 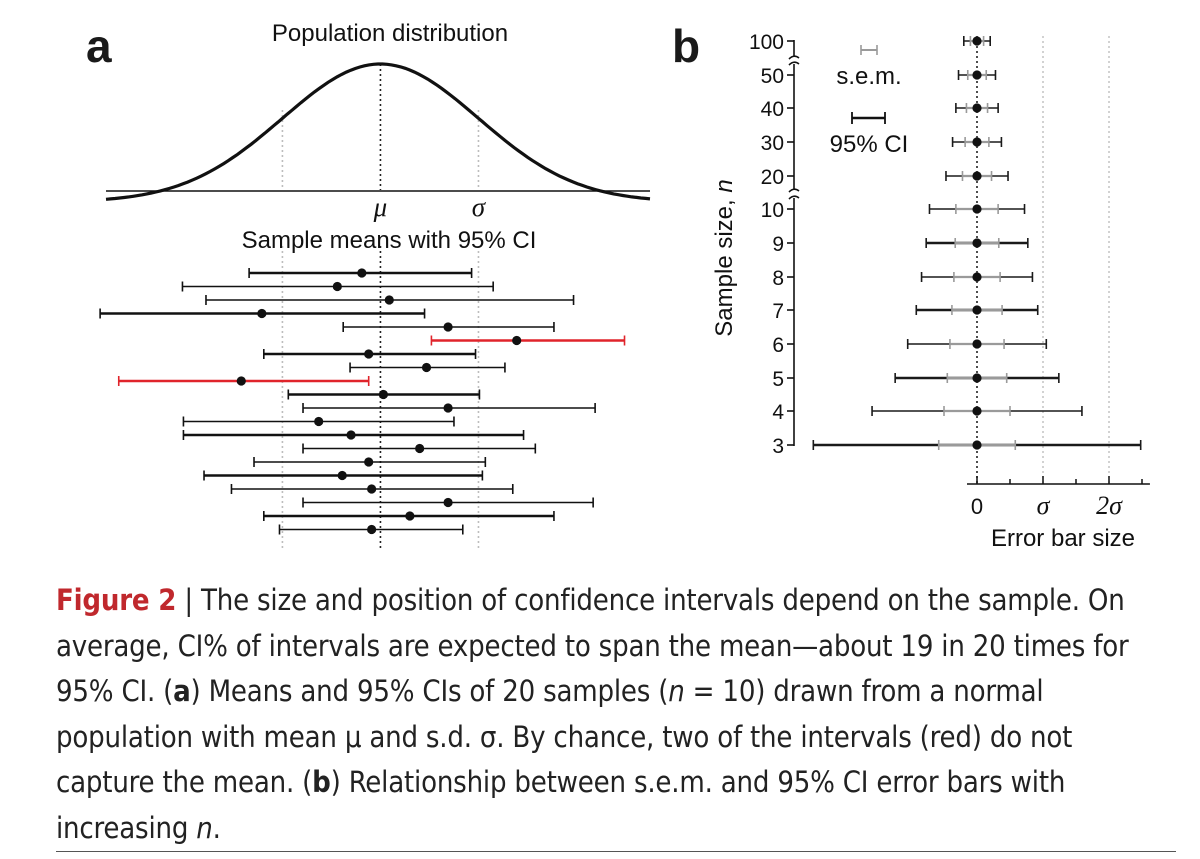 What do you see at coordinates (772, 76) in the screenshot?
I see `y-tick-label: 50` at bounding box center [772, 76].